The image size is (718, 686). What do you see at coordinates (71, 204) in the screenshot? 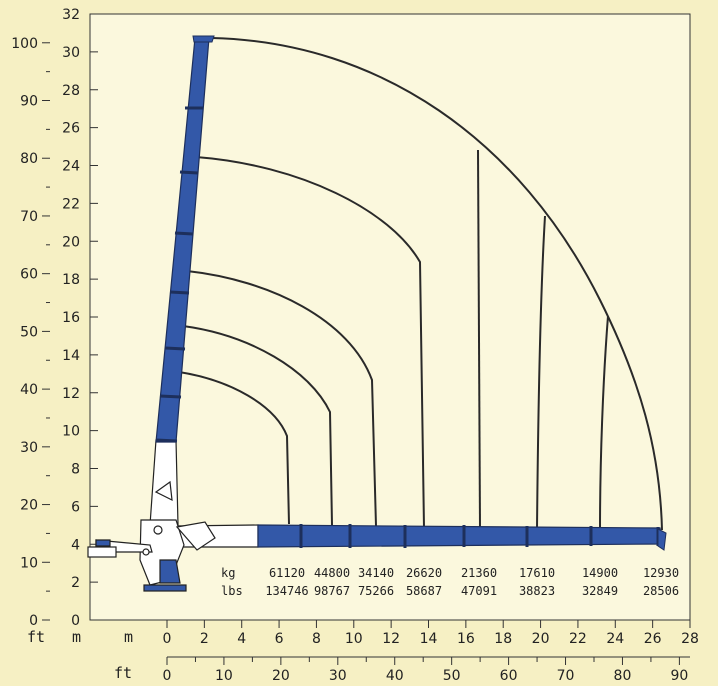
I see `m-left-tick-label: 22` at bounding box center [71, 204].